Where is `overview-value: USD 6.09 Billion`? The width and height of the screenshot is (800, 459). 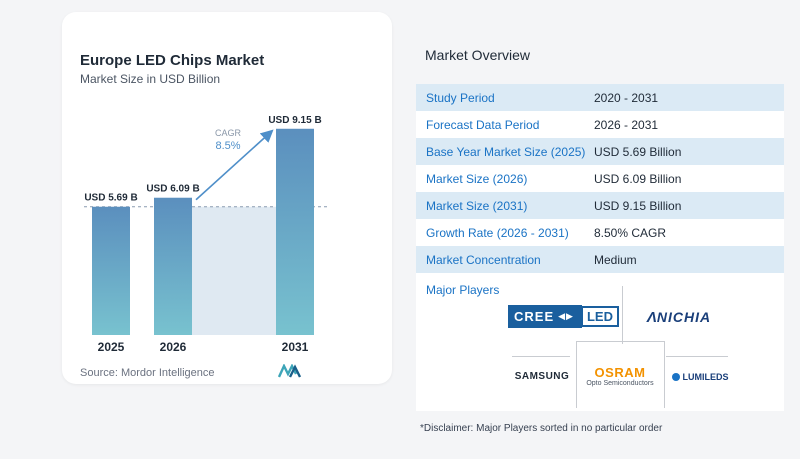
overview-value: USD 6.09 Billion is located at coordinates (638, 178).